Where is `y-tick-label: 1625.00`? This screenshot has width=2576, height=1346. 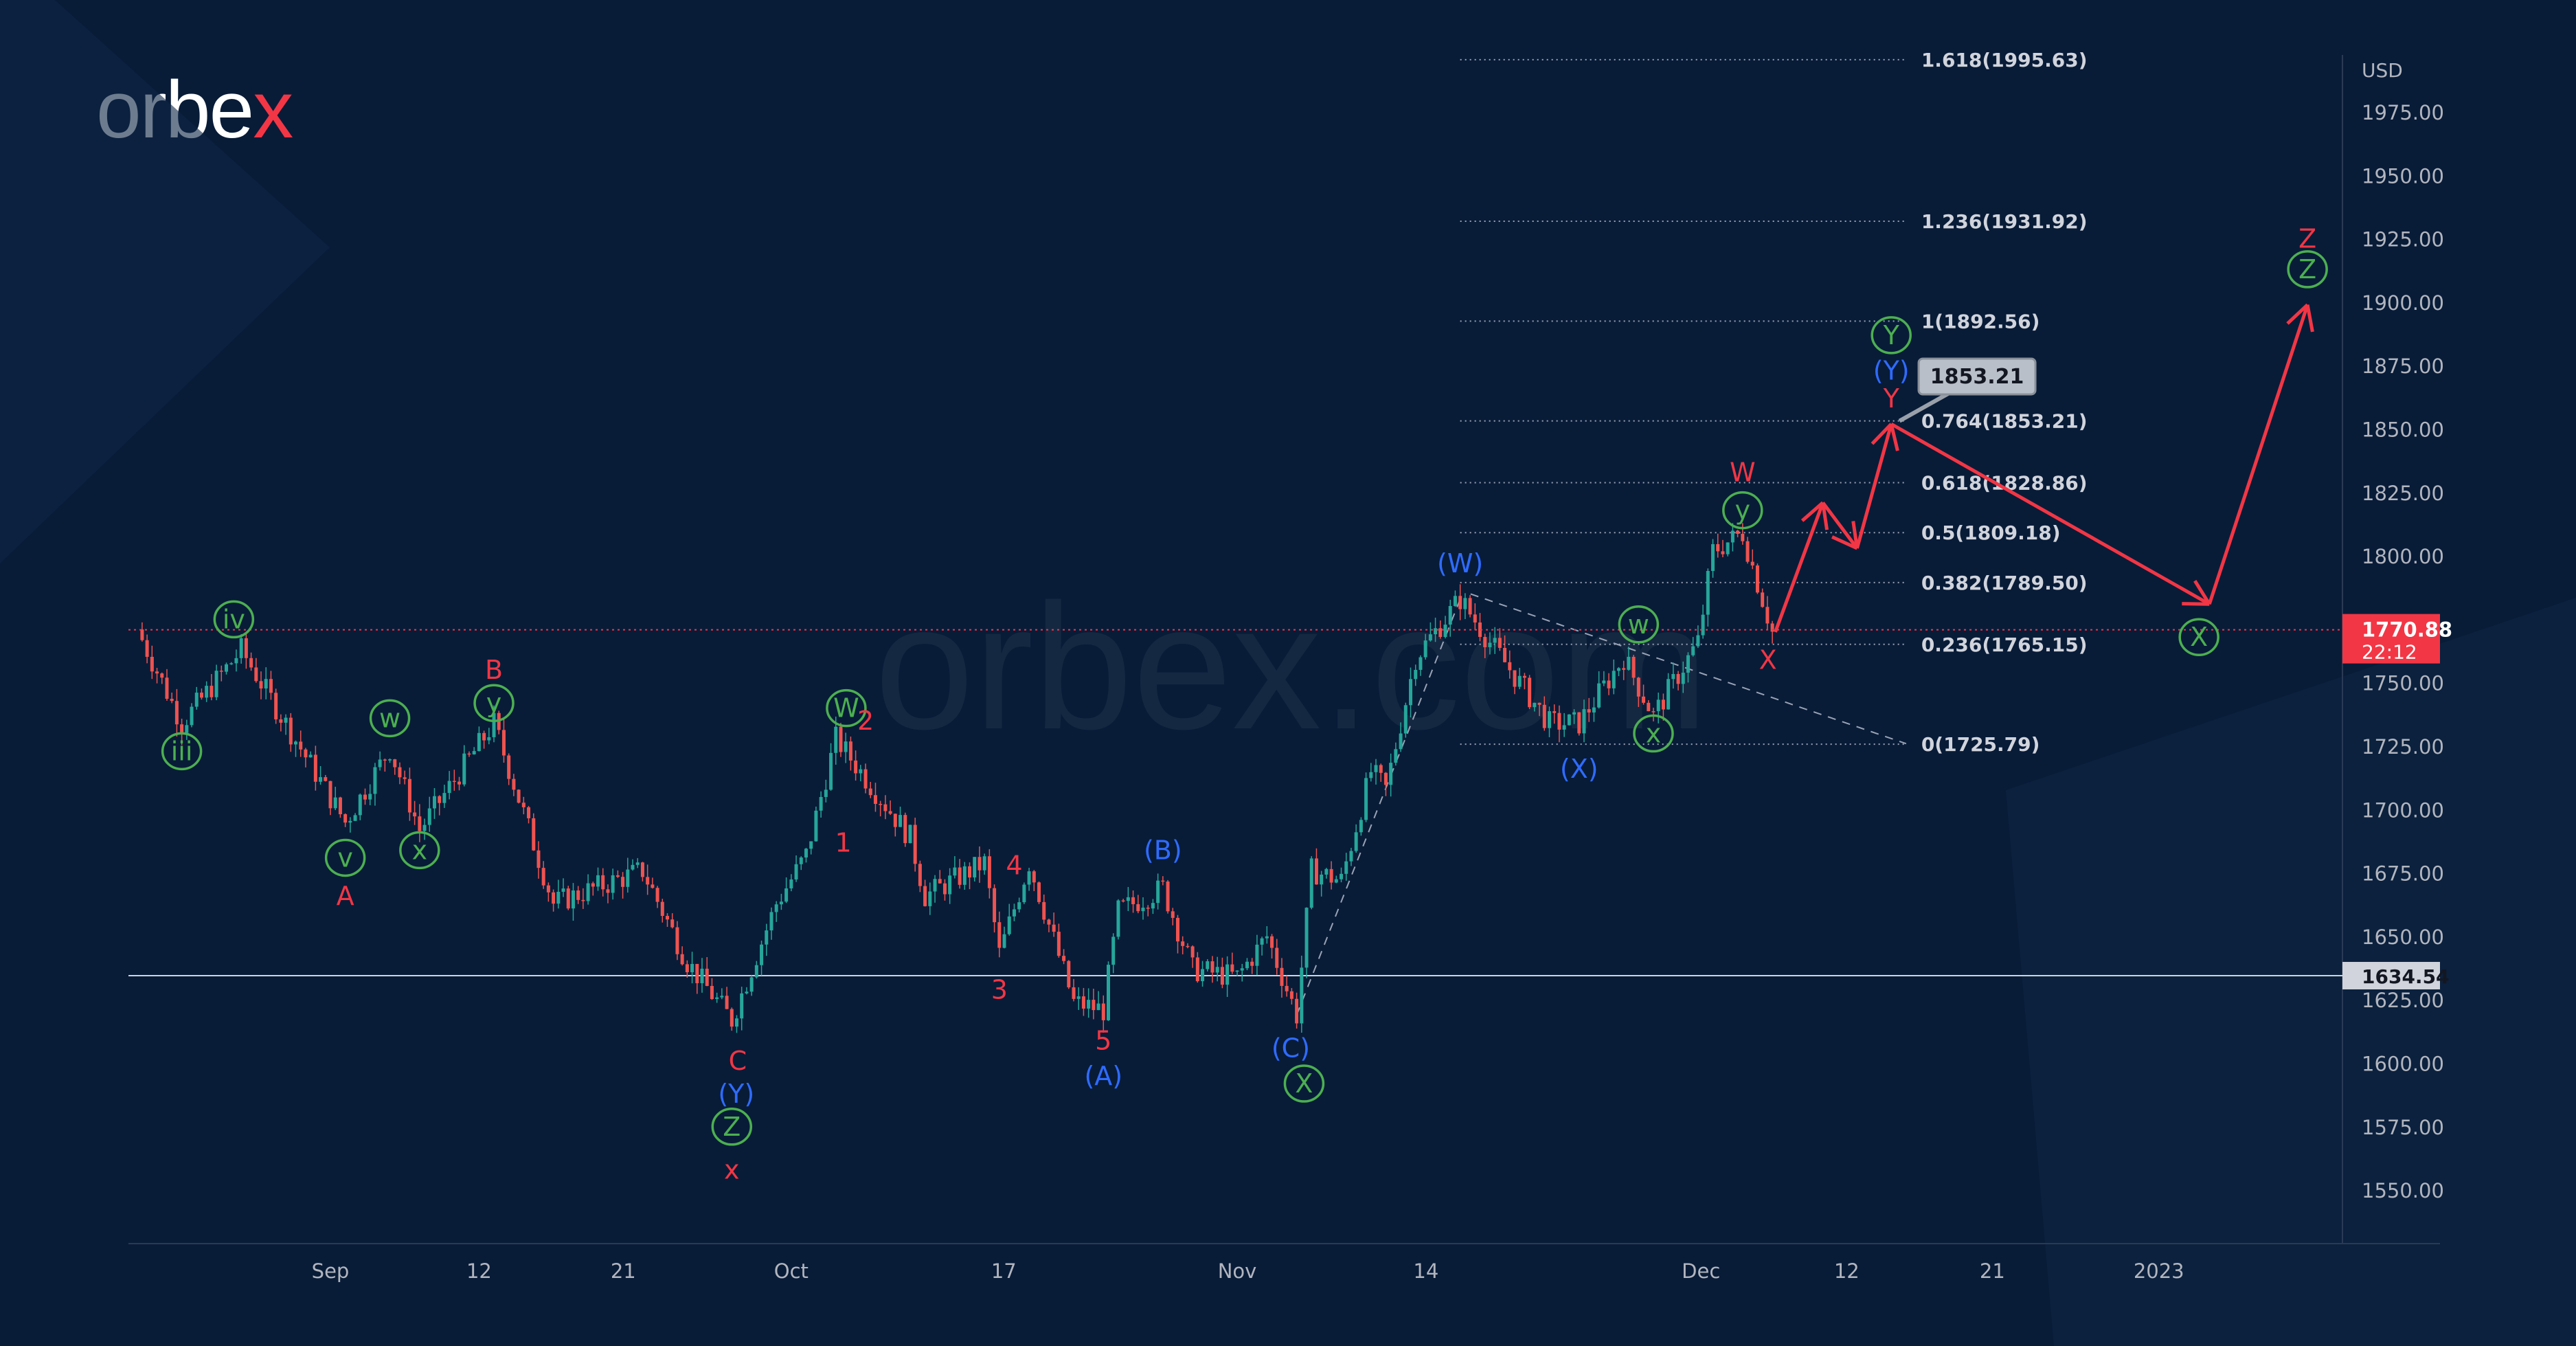 y-tick-label: 1625.00 is located at coordinates (2403, 1001).